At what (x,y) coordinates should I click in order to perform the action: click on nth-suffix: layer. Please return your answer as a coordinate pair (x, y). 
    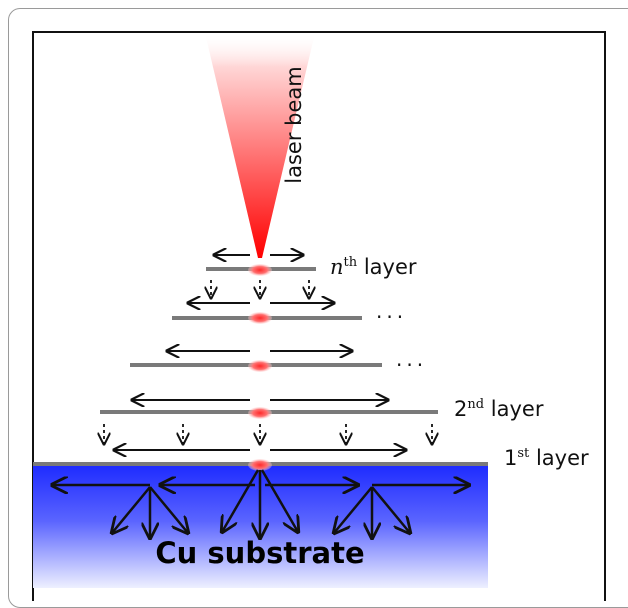
    Looking at the image, I should click on (390, 267).